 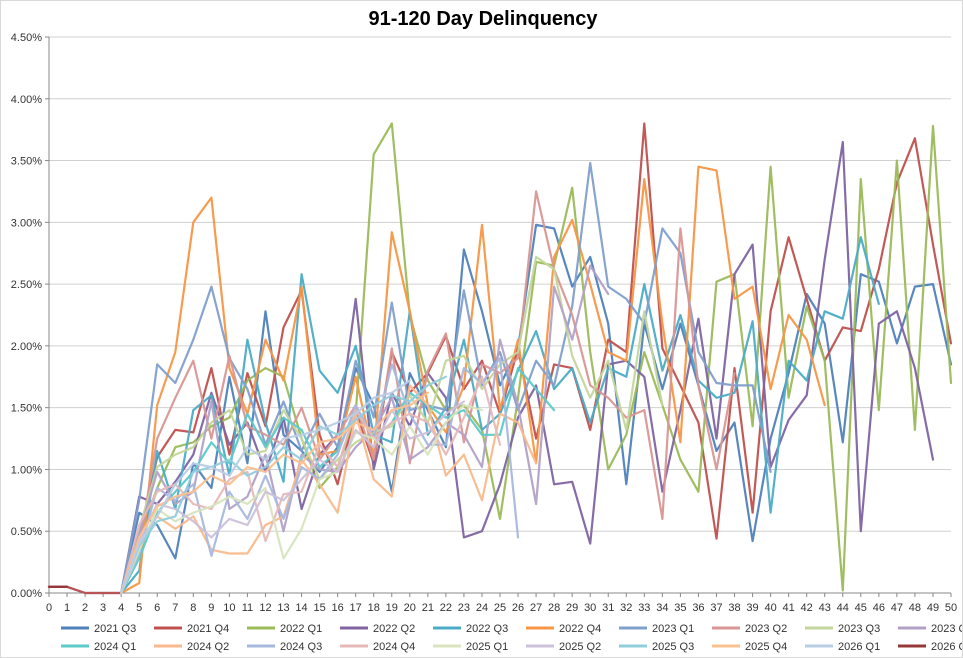 I want to click on x-tick-label: 45, so click(x=861, y=608).